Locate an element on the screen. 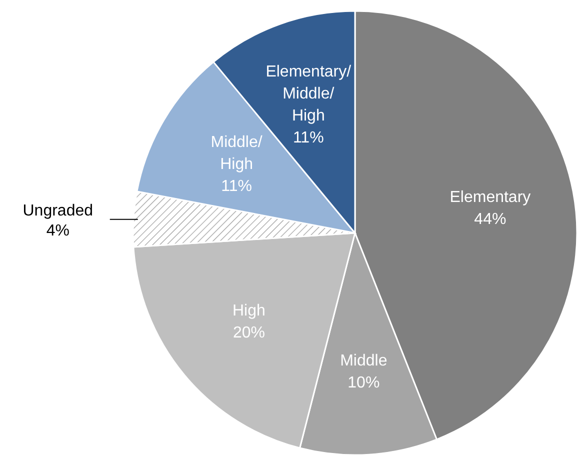 This screenshot has width=583, height=466. data-label: 4% is located at coordinates (58, 231).